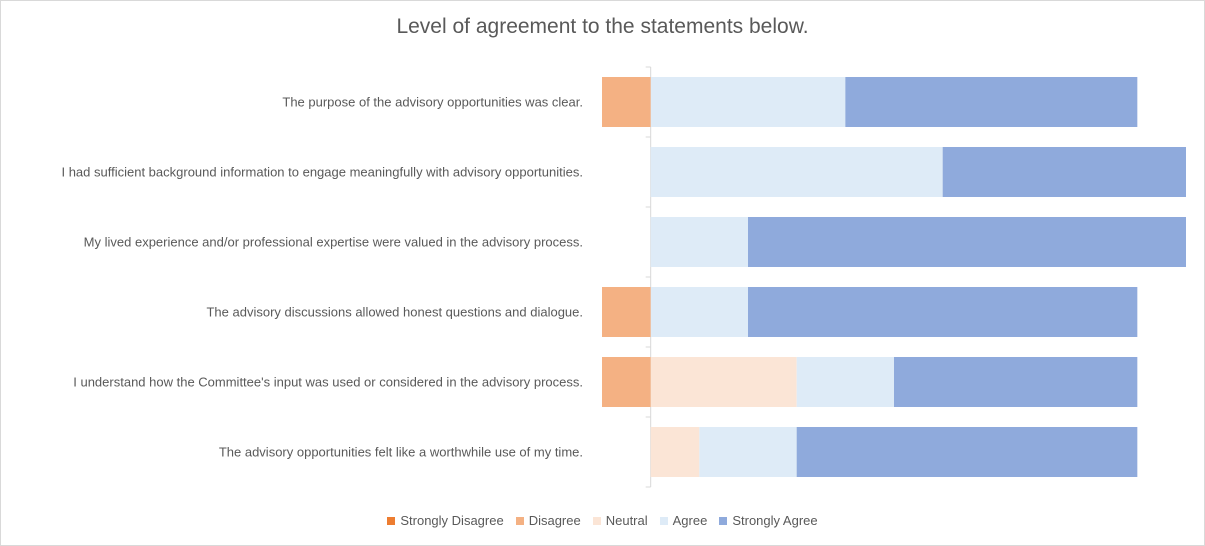  I want to click on legend-label: Agree, so click(690, 520).